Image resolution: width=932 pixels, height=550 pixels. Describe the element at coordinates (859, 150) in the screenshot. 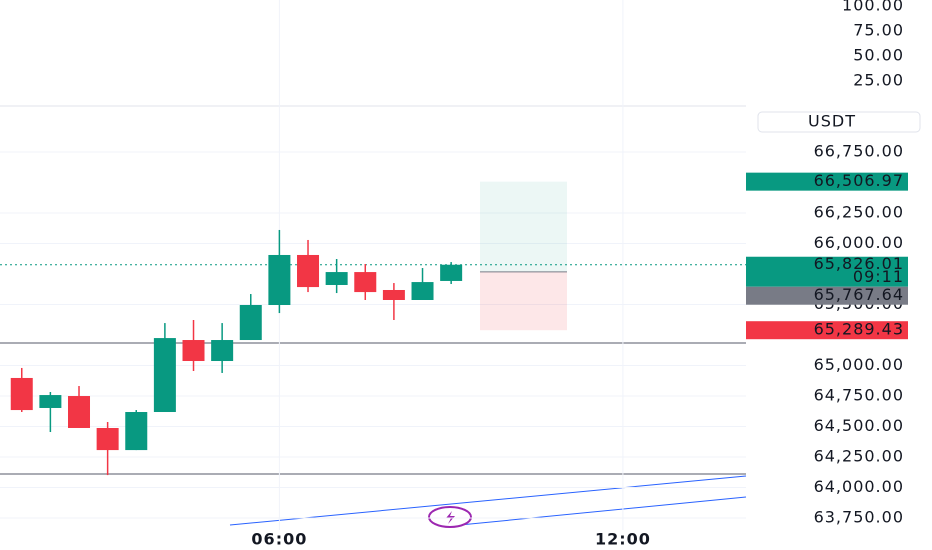

I see `y-tick-label: 66,750.00` at that location.